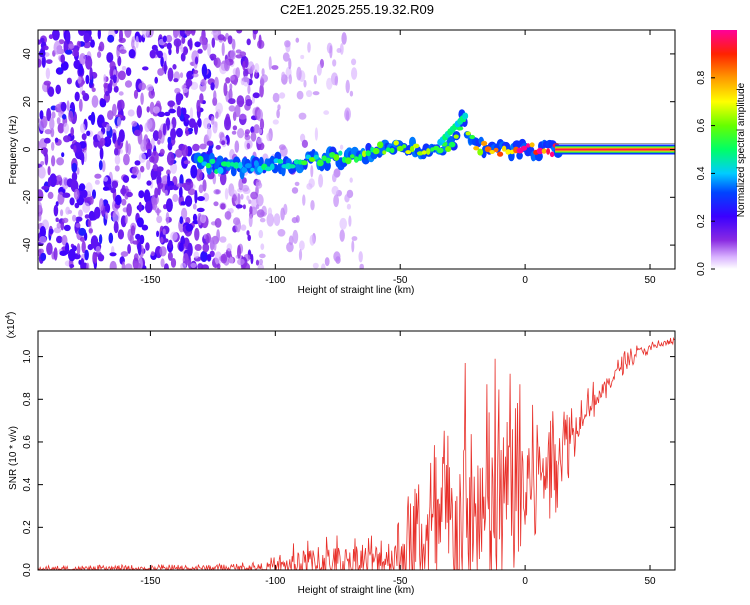 The image size is (750, 605). Describe the element at coordinates (13, 458) in the screenshot. I see `snr-y-label: SNR (10 * v/v)` at that location.